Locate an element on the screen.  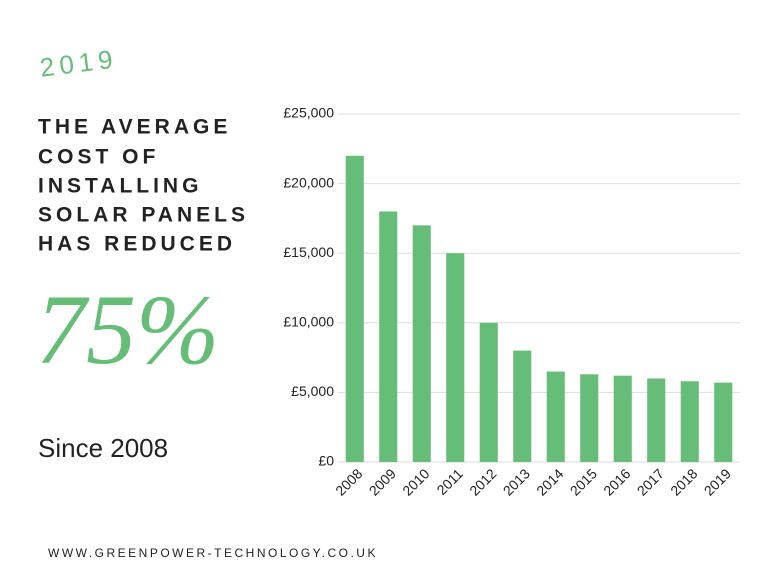
y-tick-label: £0 is located at coordinates (326, 461).